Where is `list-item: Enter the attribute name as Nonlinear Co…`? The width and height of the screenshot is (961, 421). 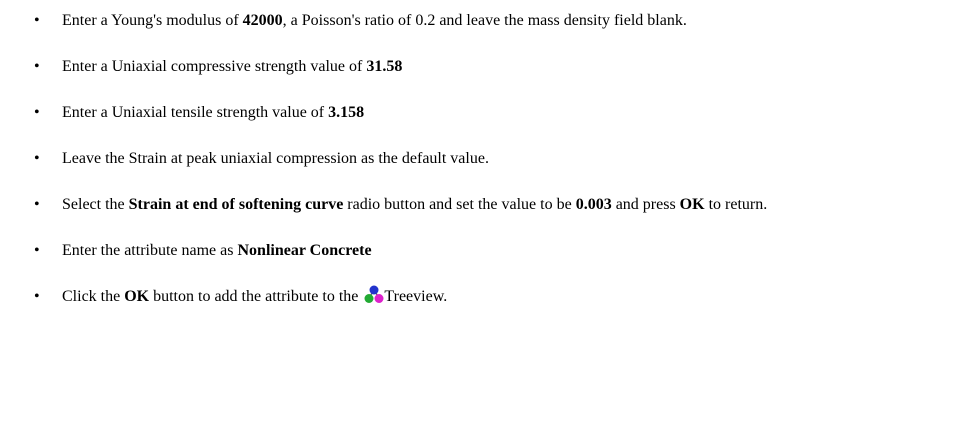
list-item: Enter the attribute name as Nonlinear Co… is located at coordinates (487, 250).